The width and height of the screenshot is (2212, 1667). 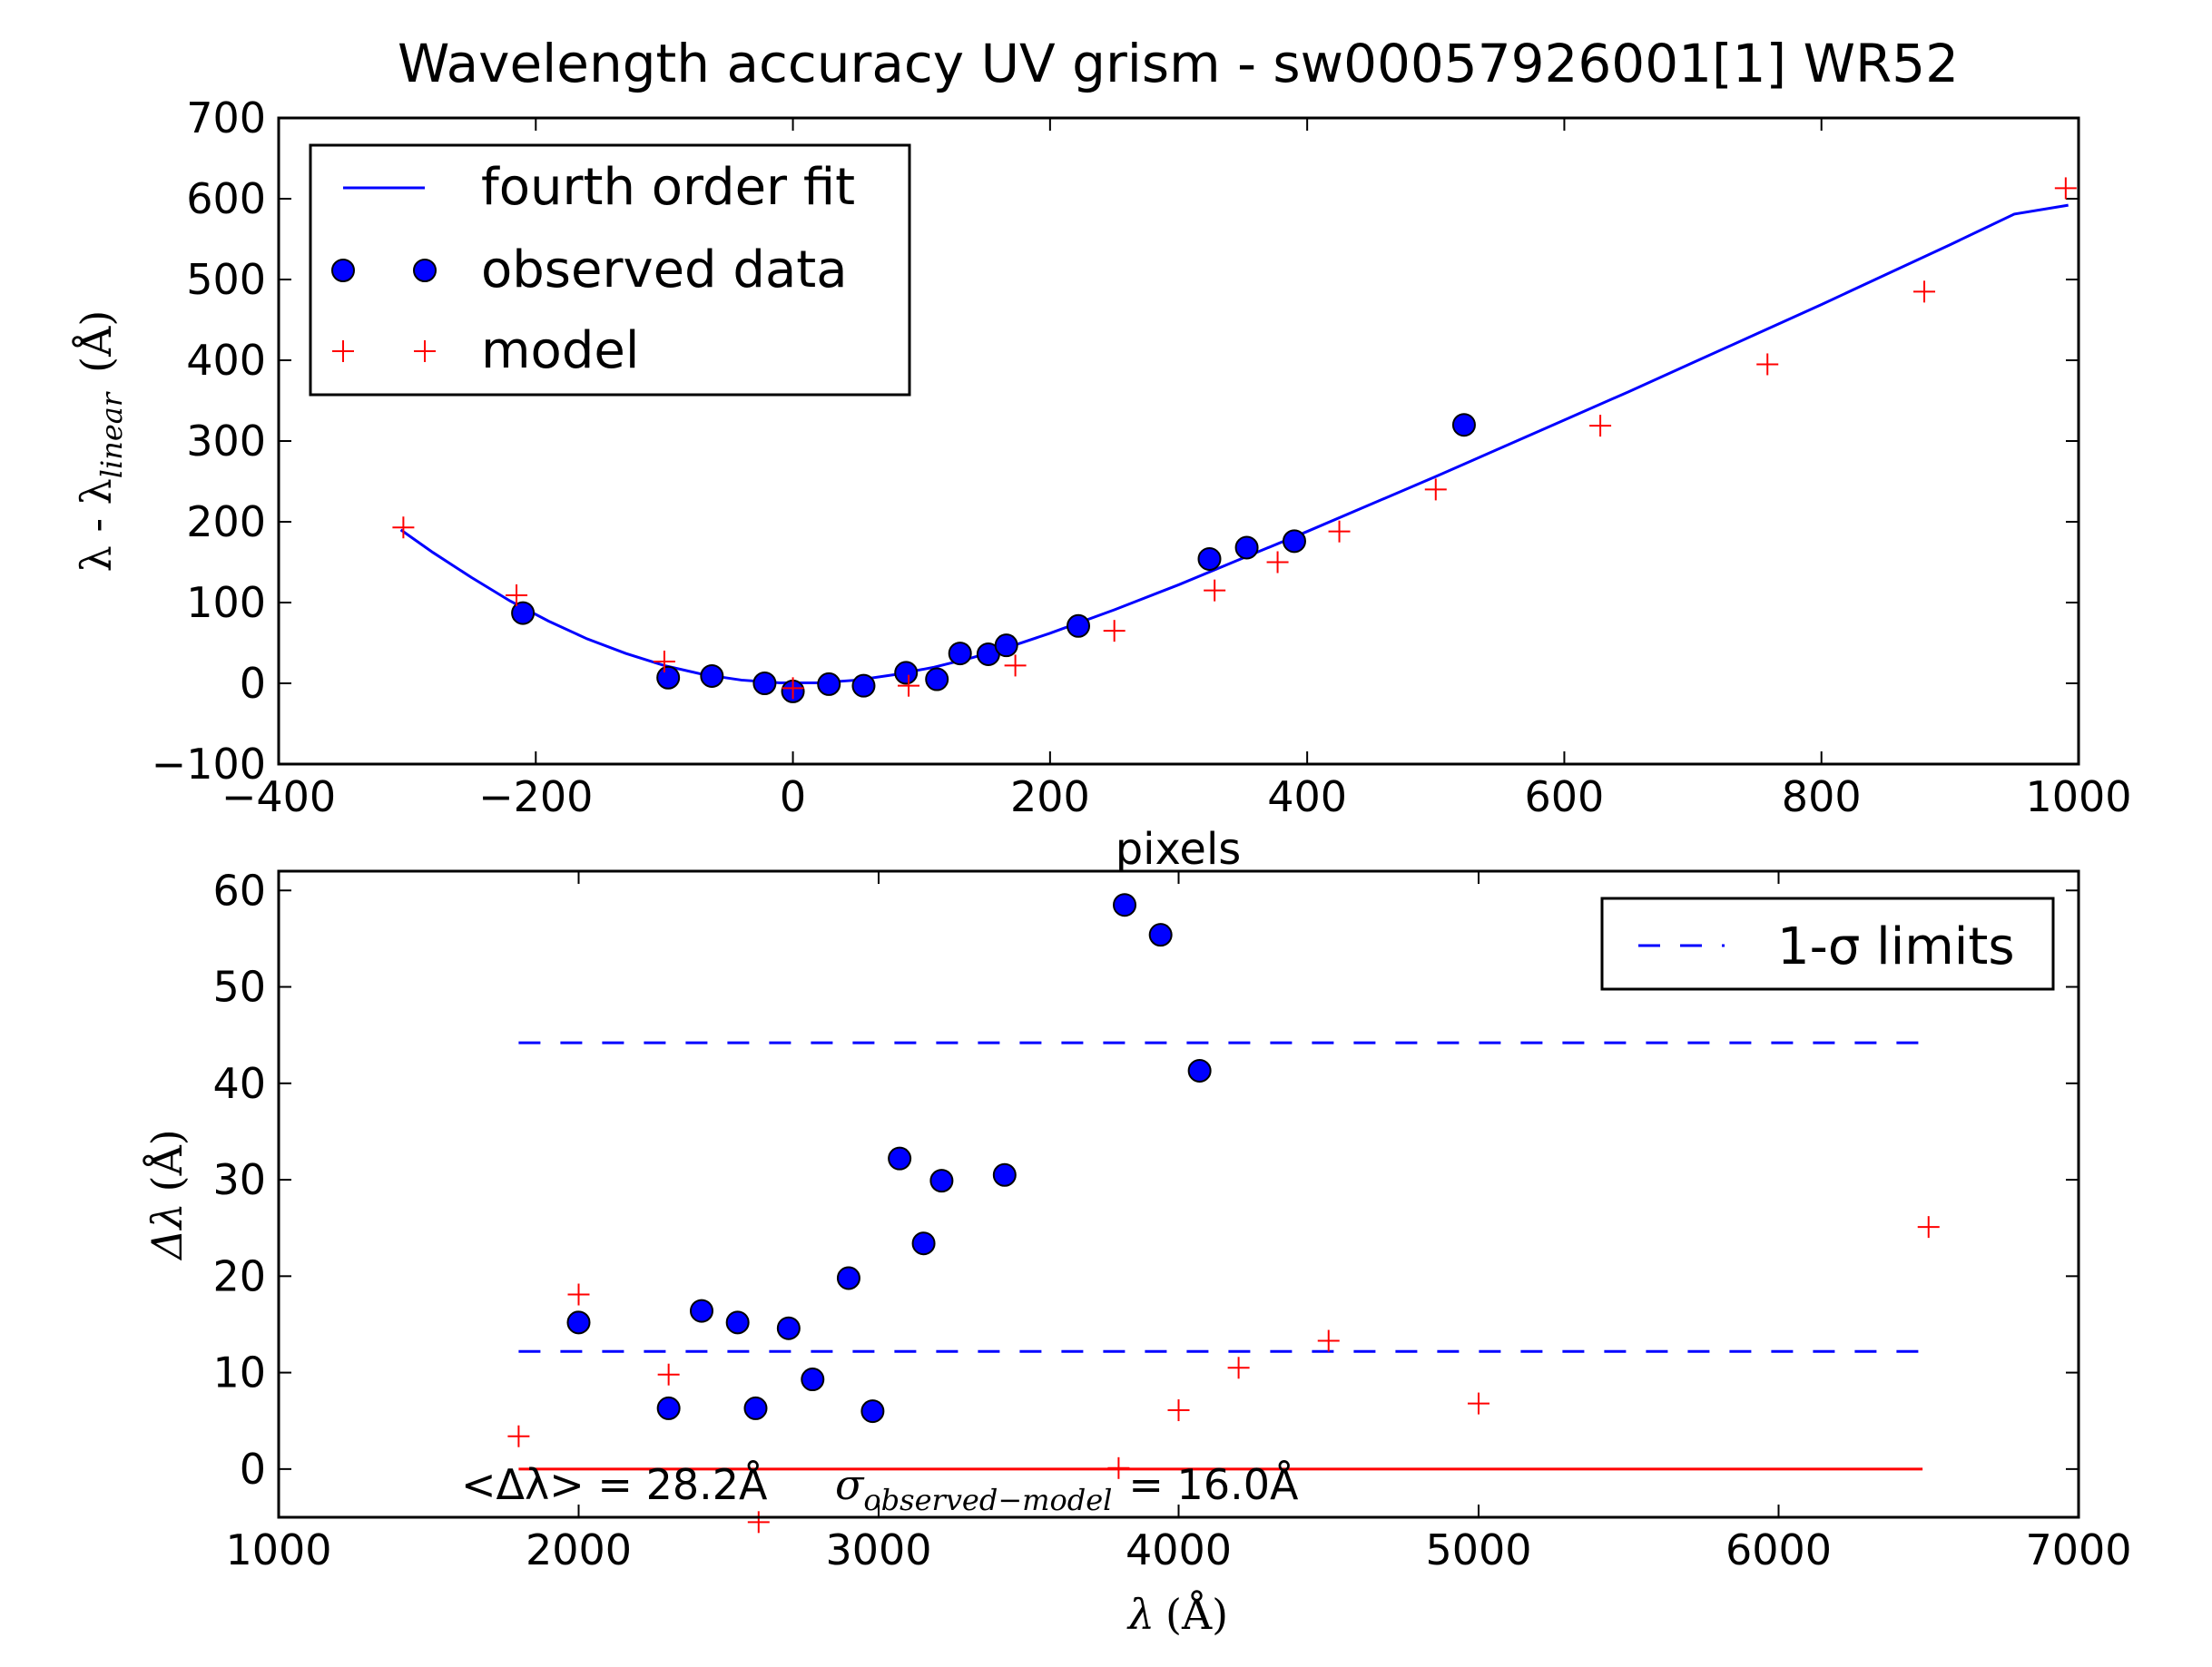 I want to click on legend-observed-label: observed data, so click(x=664, y=269).